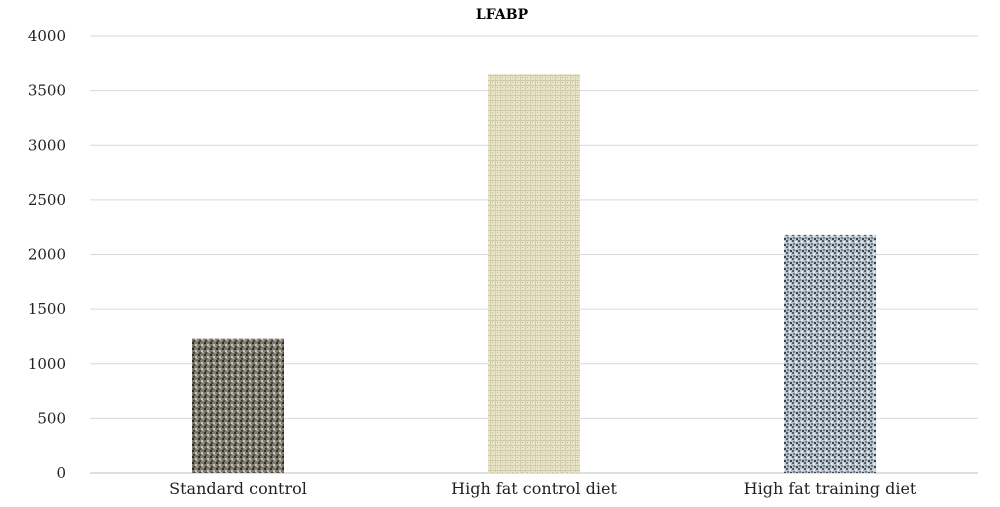  Describe the element at coordinates (47, 200) in the screenshot. I see `y-tick-label: 2500` at that location.